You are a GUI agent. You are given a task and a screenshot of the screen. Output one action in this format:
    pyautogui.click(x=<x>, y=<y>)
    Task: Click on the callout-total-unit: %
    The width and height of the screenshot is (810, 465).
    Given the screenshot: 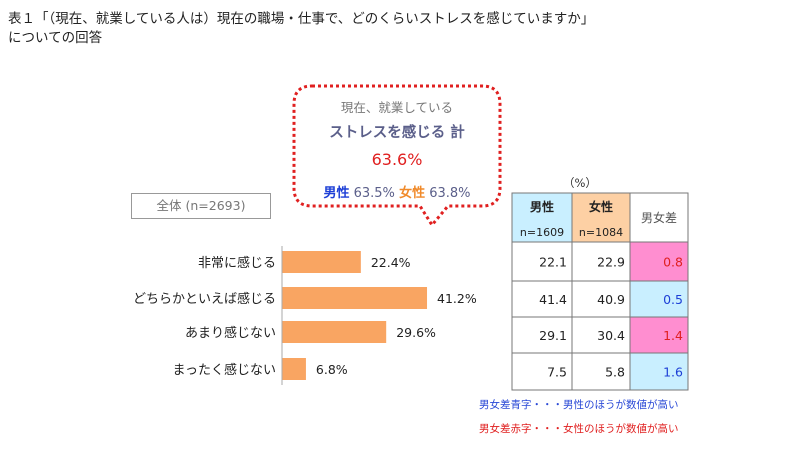 What is the action you would take?
    pyautogui.click(x=415, y=159)
    